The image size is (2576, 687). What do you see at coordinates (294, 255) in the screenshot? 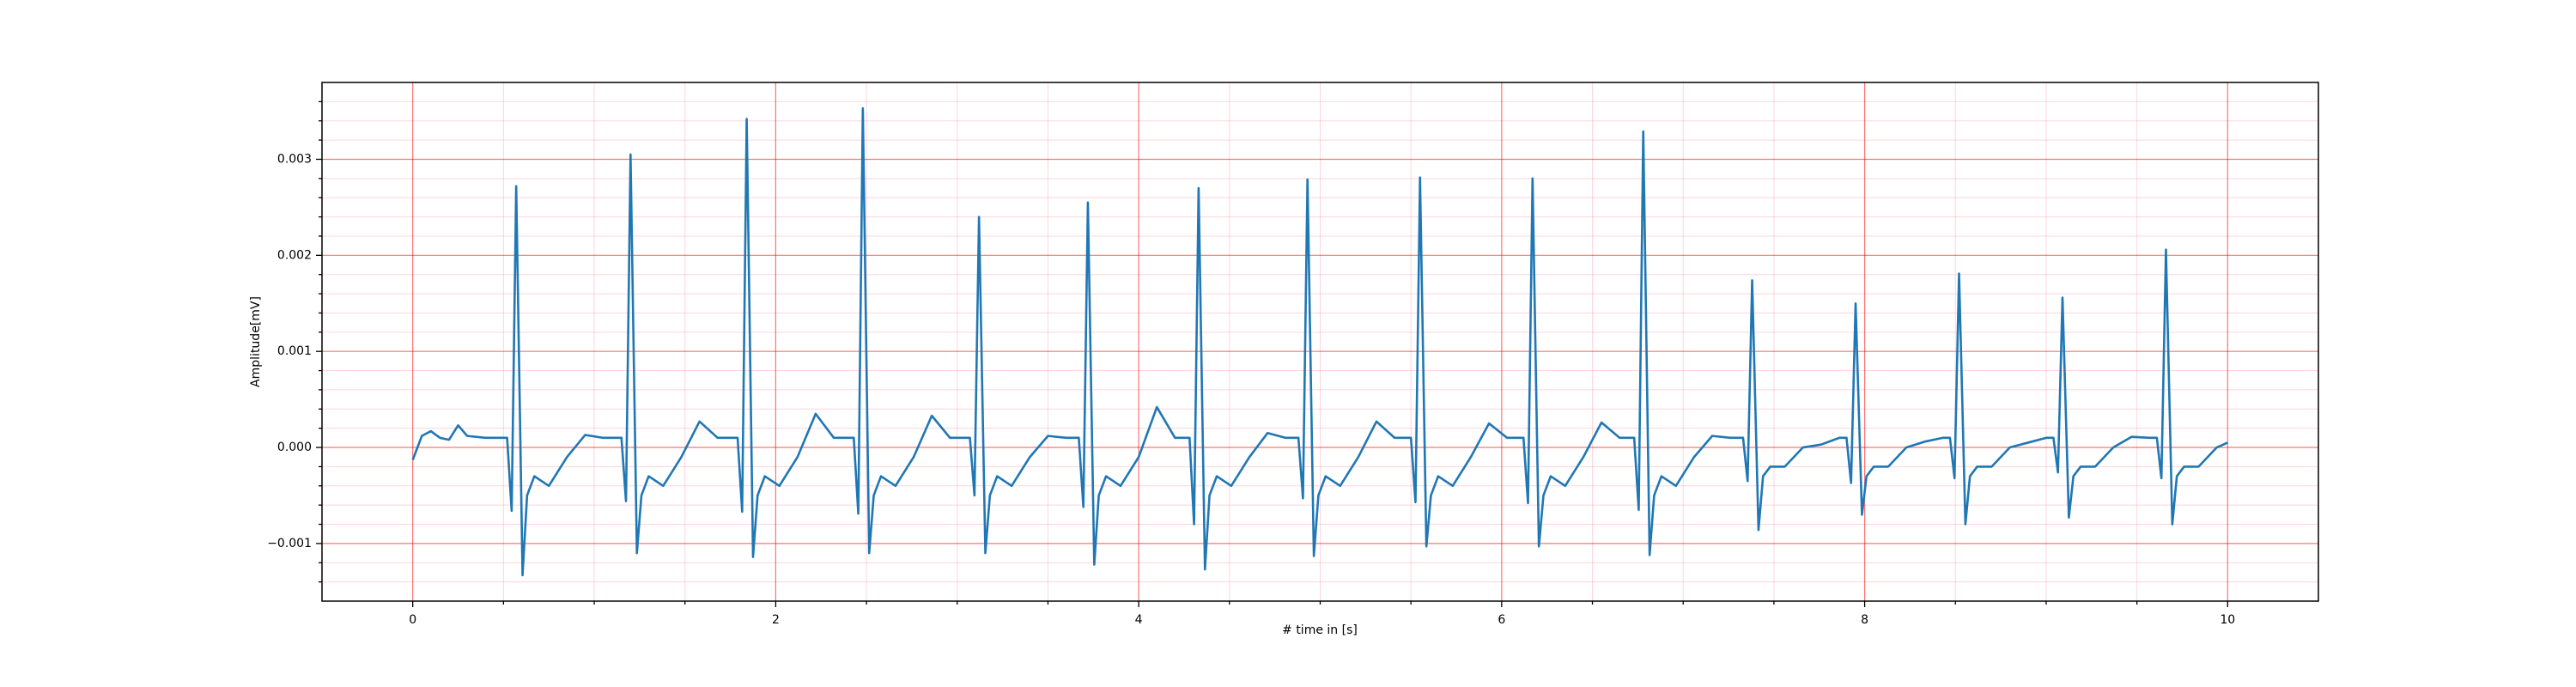
I see `y-tick-label: 0.002` at bounding box center [294, 255].